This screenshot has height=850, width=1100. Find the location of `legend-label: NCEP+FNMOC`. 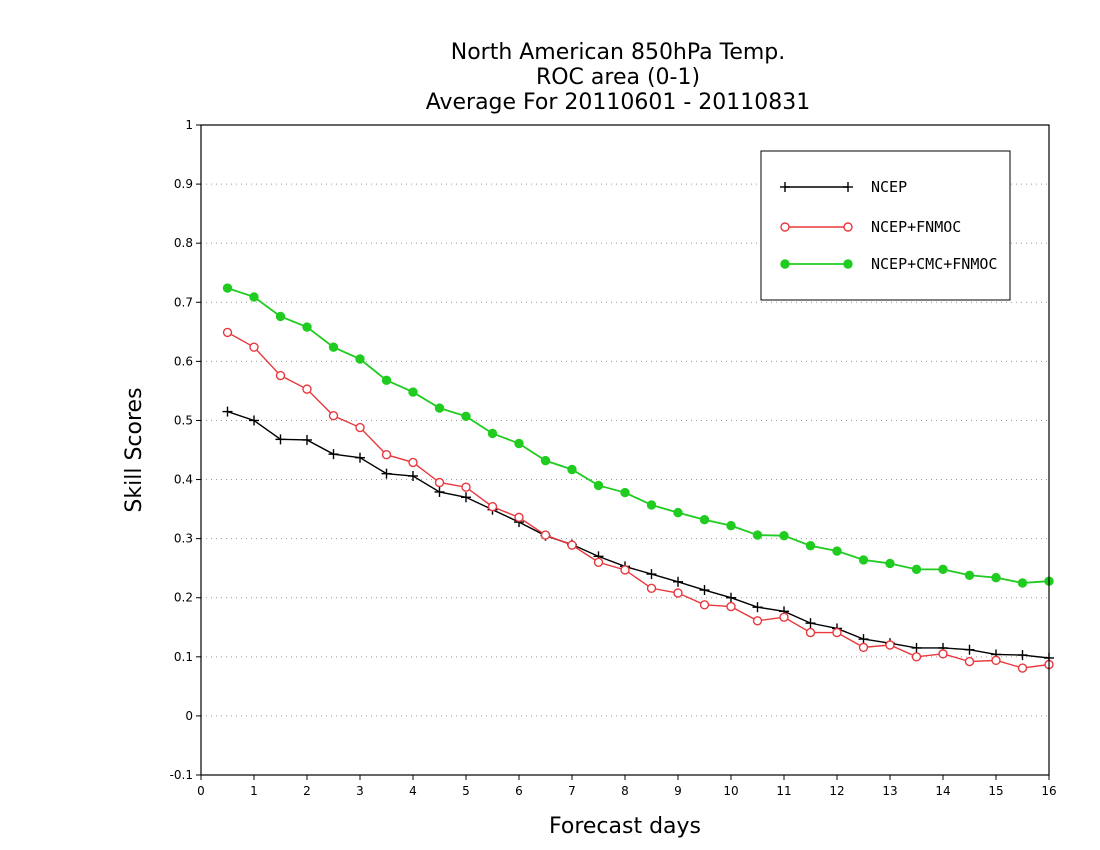

legend-label: NCEP+FNMOC is located at coordinates (916, 227).